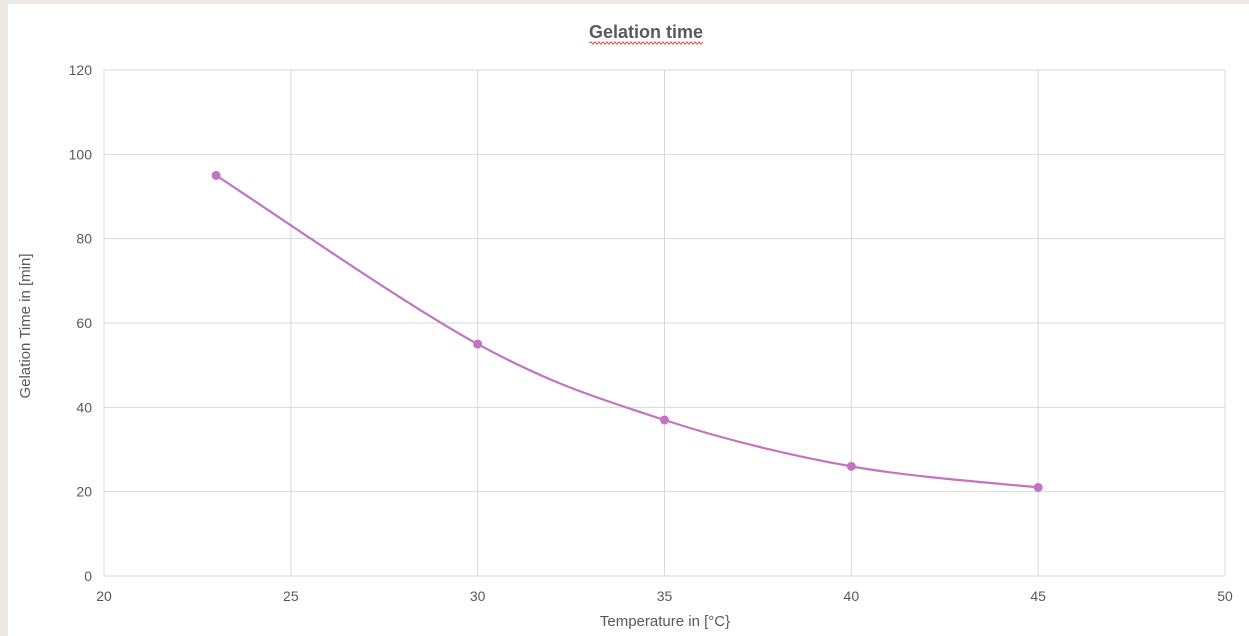 This screenshot has height=636, width=1249. What do you see at coordinates (665, 596) in the screenshot?
I see `x-tick-label: 35` at bounding box center [665, 596].